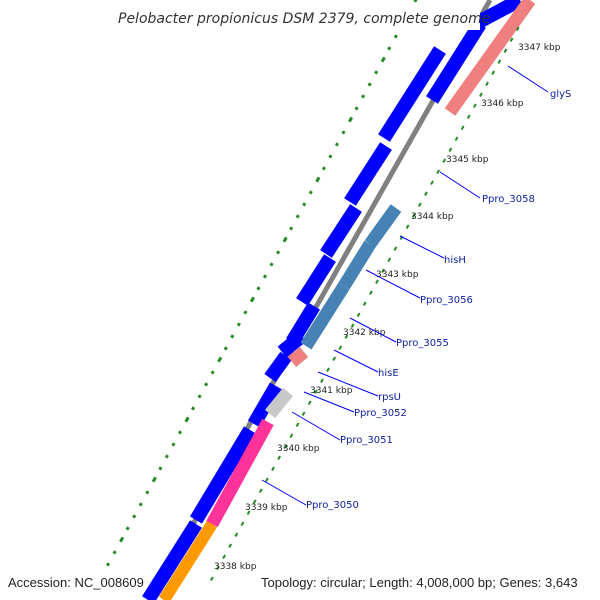 This screenshot has height=600, width=600. What do you see at coordinates (298, 357) in the screenshot?
I see `feature-hise` at bounding box center [298, 357].